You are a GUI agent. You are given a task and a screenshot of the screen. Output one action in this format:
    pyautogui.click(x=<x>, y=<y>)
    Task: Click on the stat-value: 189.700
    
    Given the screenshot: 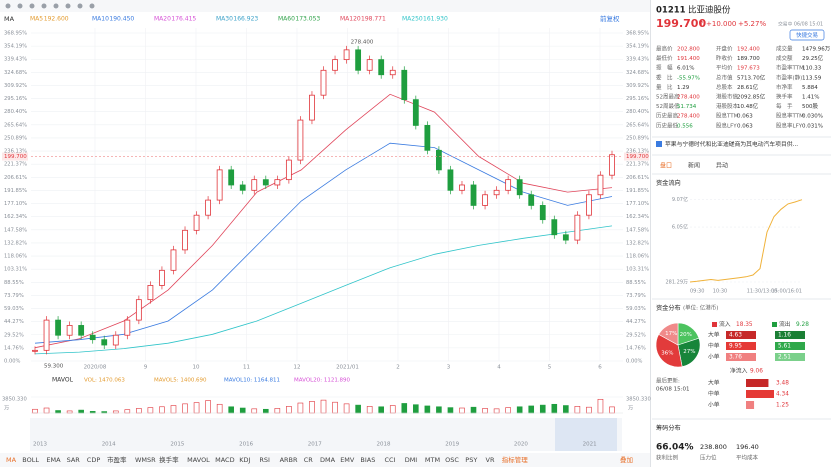 What is the action you would take?
    pyautogui.click(x=748, y=59)
    